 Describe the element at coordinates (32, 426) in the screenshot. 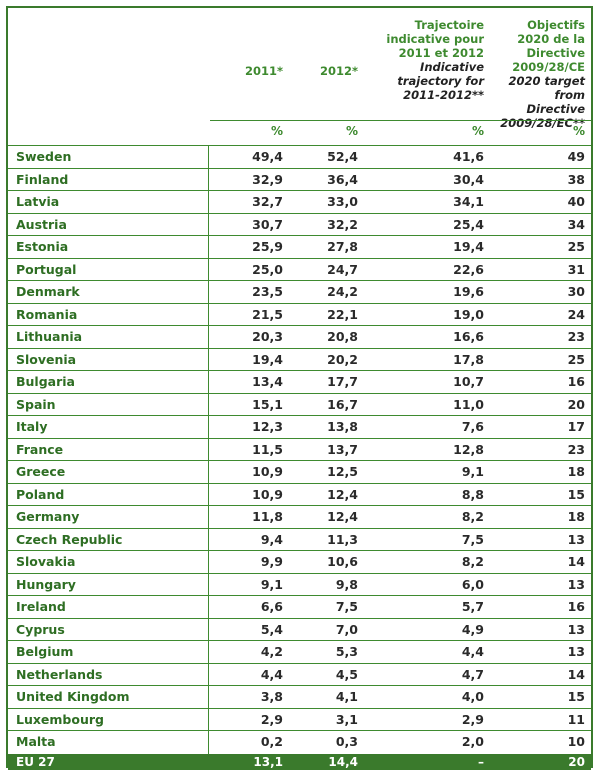

I see `country-name: Italy` at that location.